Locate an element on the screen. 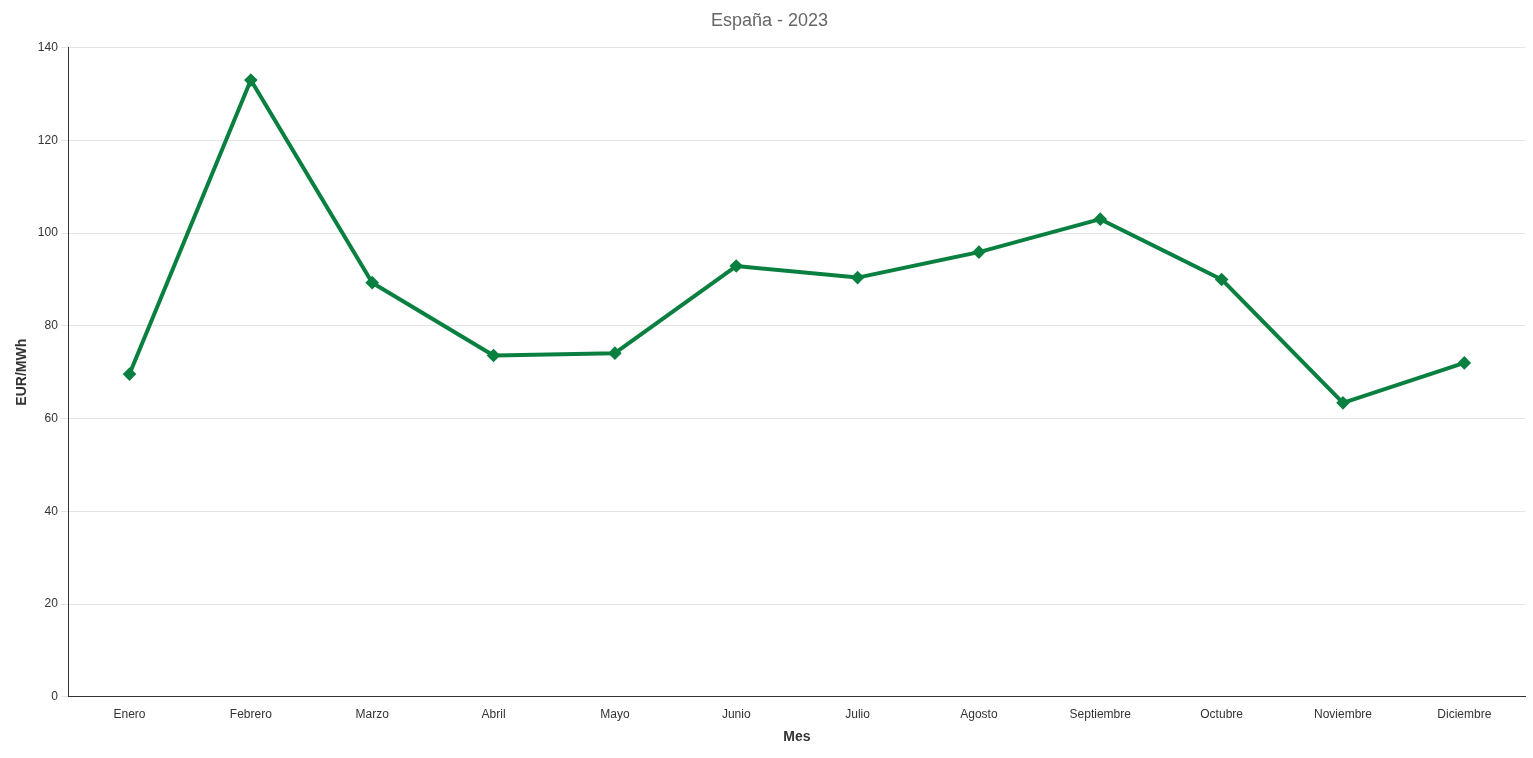 The width and height of the screenshot is (1533, 758). y-tick-label: 20 is located at coordinates (51, 603).